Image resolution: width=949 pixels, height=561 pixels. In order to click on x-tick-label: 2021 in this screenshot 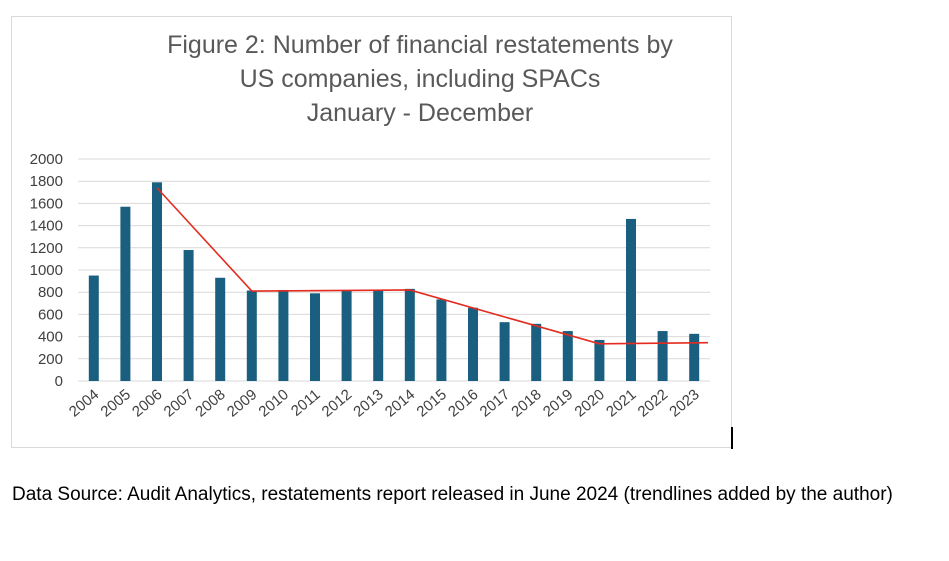, I will do `click(621, 403)`.